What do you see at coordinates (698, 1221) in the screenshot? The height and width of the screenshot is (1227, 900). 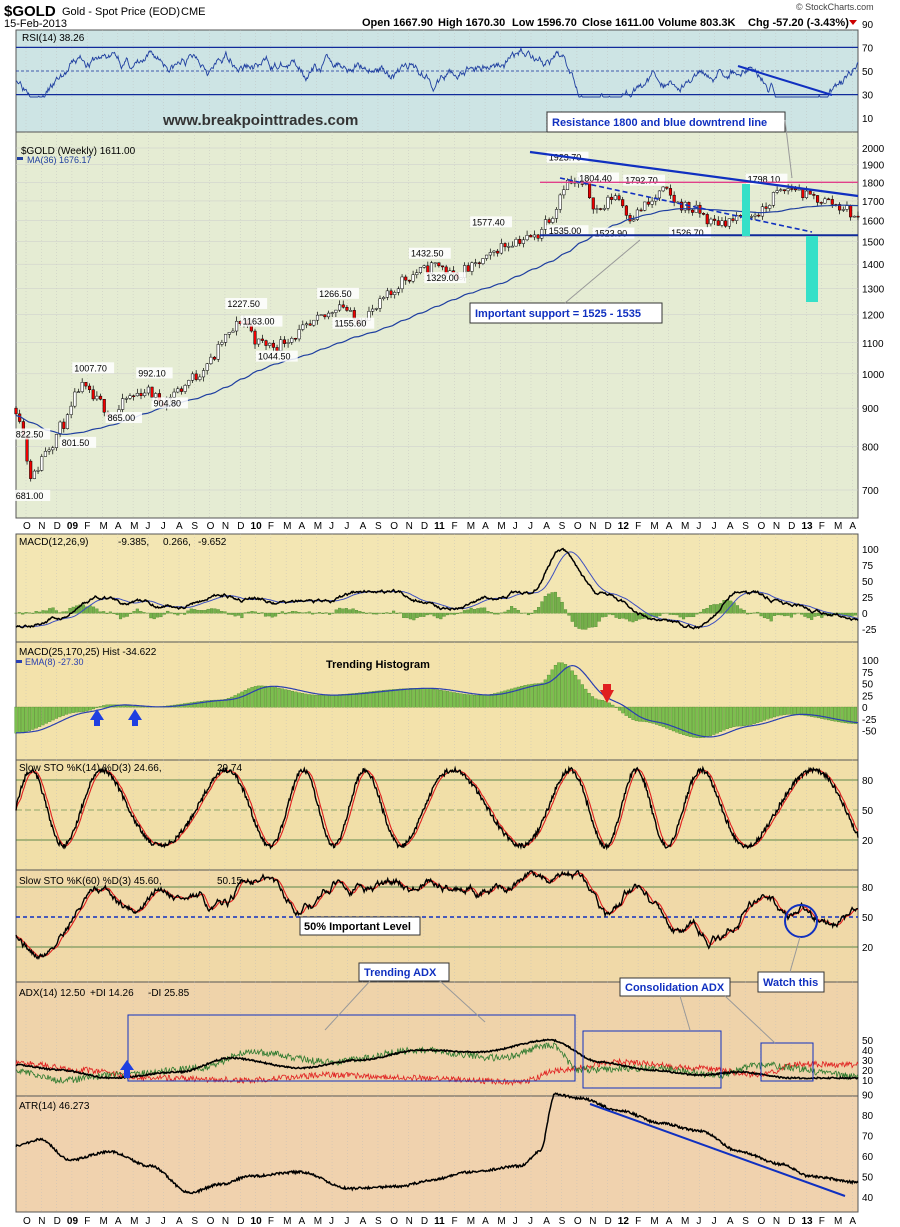 I see `month-label-bottom: J` at bounding box center [698, 1221].